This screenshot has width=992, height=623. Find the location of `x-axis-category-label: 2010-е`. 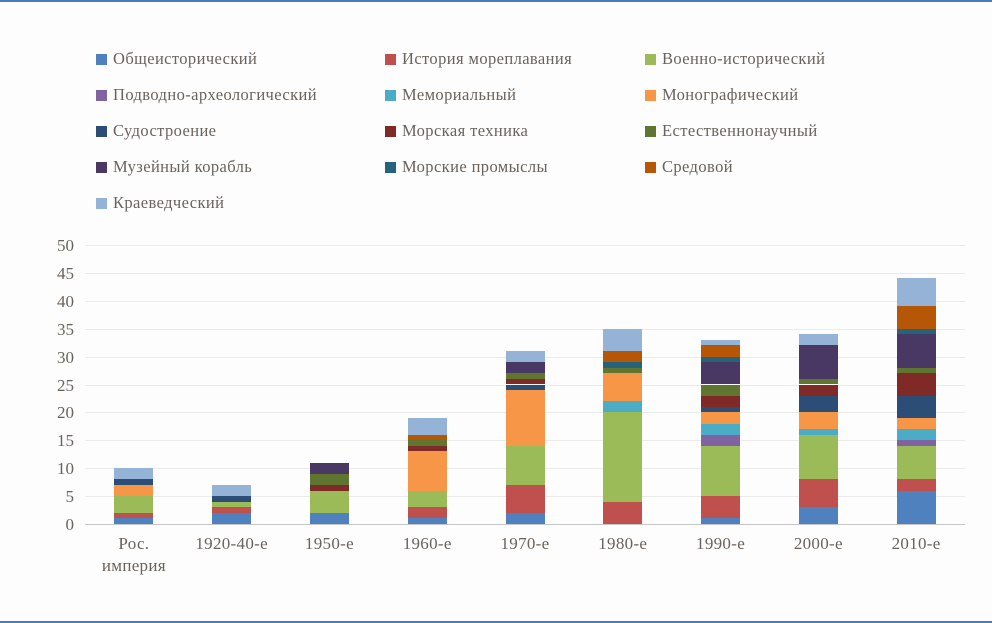

x-axis-category-label: 2010-е is located at coordinates (916, 544).